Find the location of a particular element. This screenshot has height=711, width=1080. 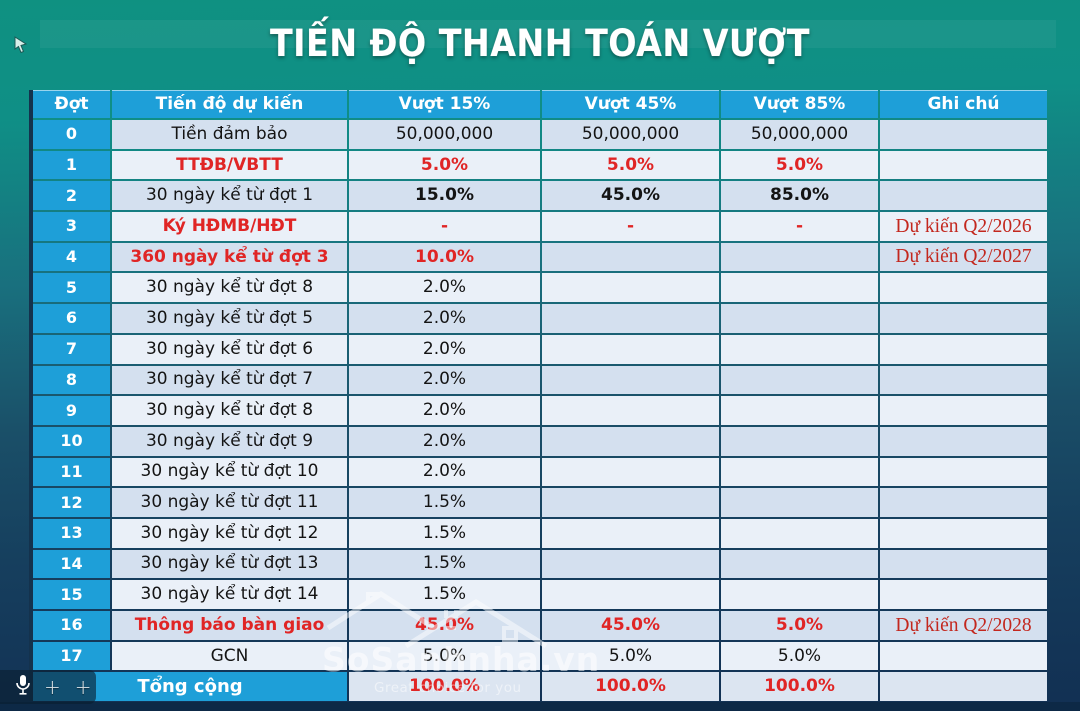

installment-number: 1 is located at coordinates (71, 165).